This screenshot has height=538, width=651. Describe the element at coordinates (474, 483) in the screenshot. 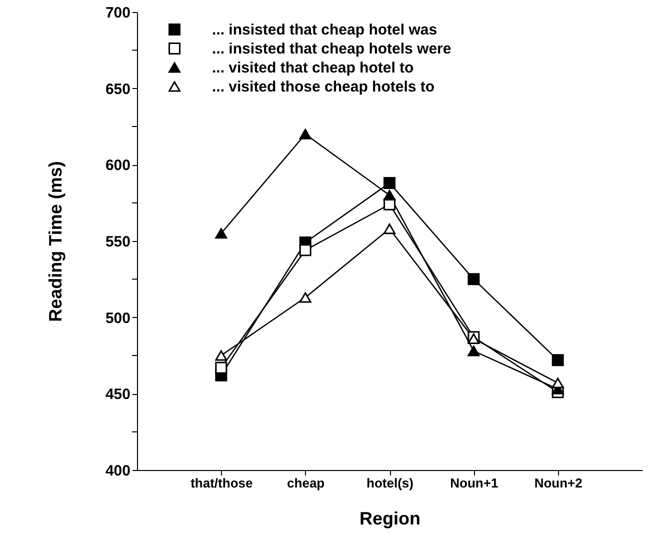

I see `x-tick-label: Noun+1` at that location.